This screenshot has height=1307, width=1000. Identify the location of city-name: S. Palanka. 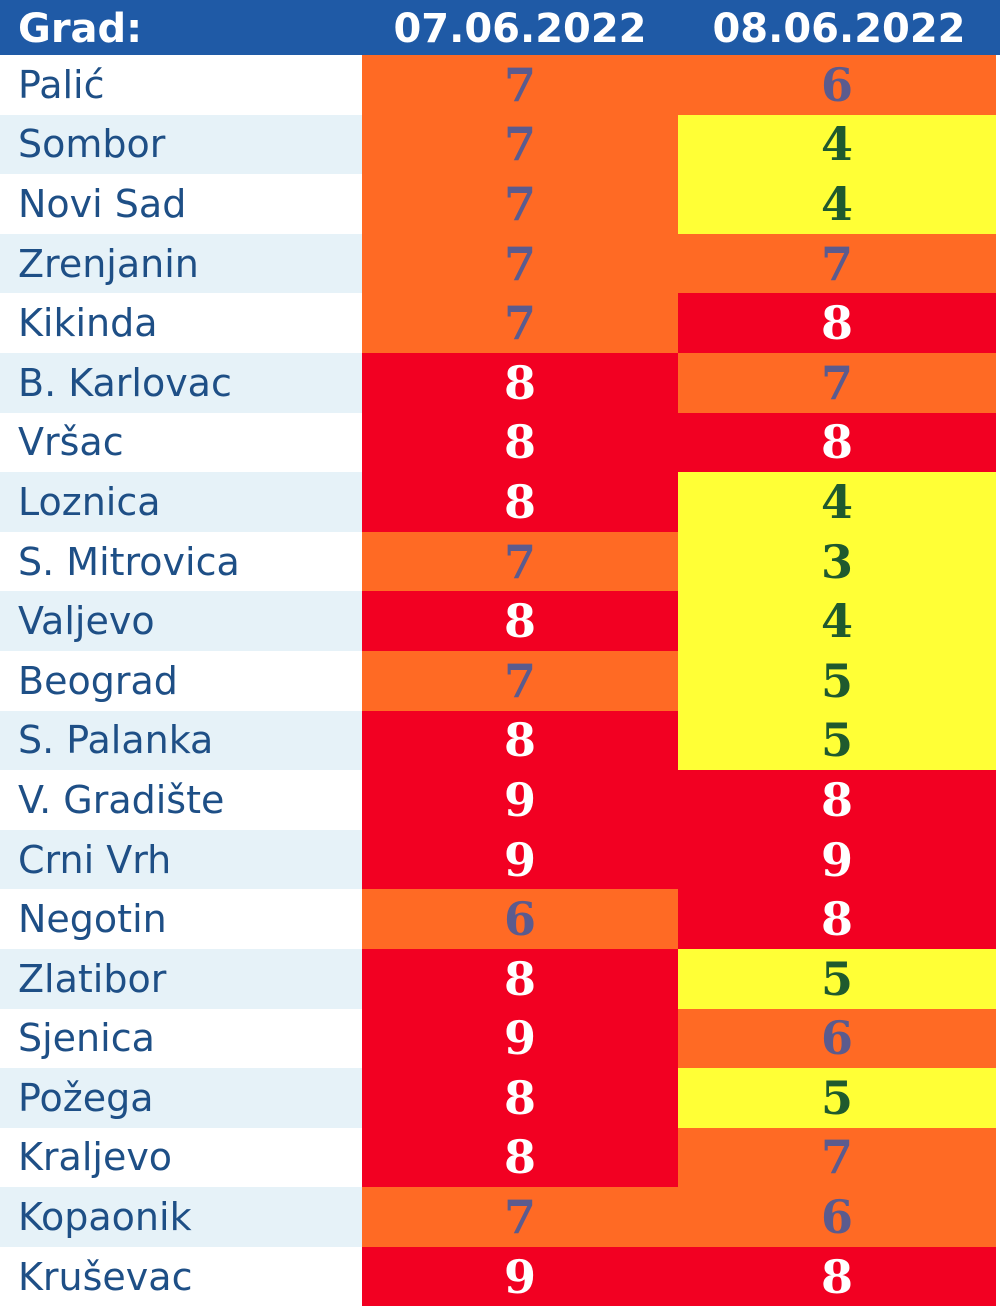
(181, 740).